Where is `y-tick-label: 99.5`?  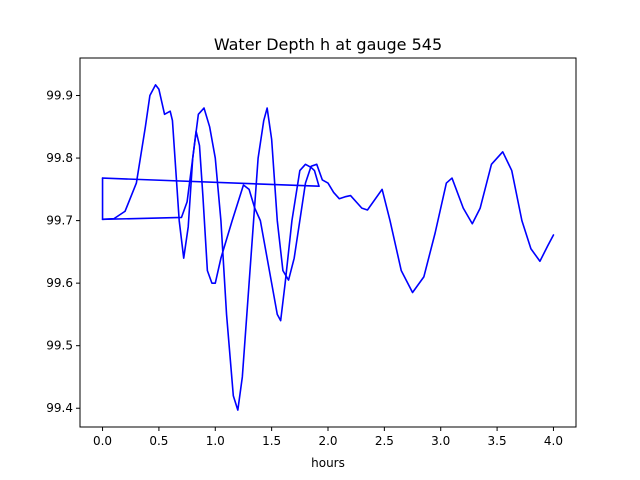 y-tick-label: 99.5 is located at coordinates (59, 346).